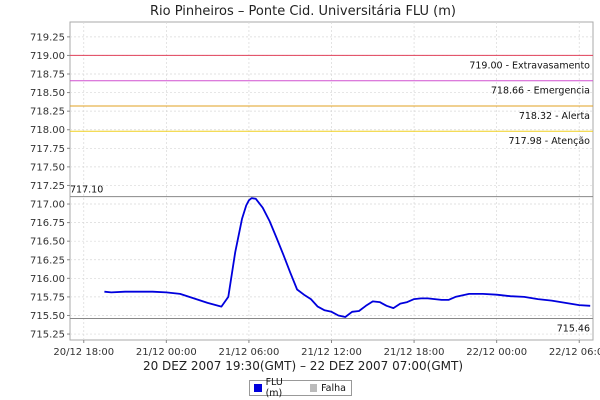 This screenshot has height=400, width=600. I want to click on x-tick-label: 21/12 06:00, so click(249, 352).